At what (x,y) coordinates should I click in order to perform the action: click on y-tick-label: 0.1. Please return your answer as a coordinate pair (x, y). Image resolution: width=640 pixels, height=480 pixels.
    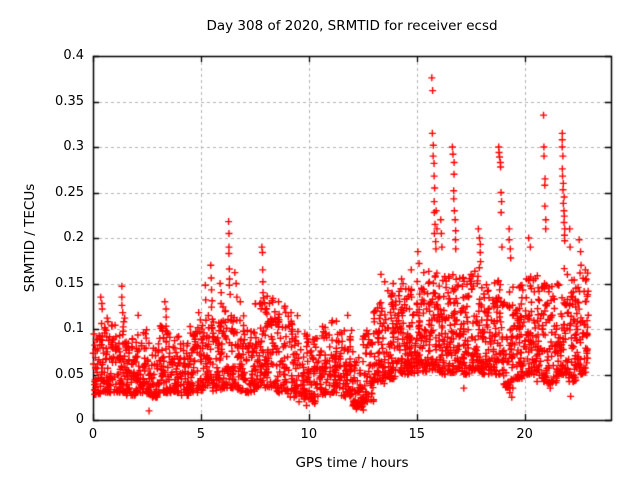
    Looking at the image, I should click on (73, 328).